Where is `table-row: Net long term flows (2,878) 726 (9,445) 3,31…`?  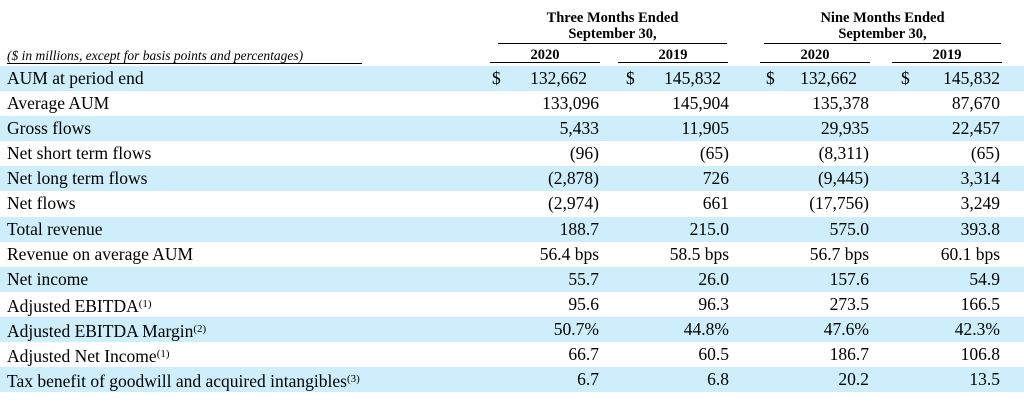
table-row: Net long term flows (2,878) 726 (9,445) 3,31… is located at coordinates (512, 179).